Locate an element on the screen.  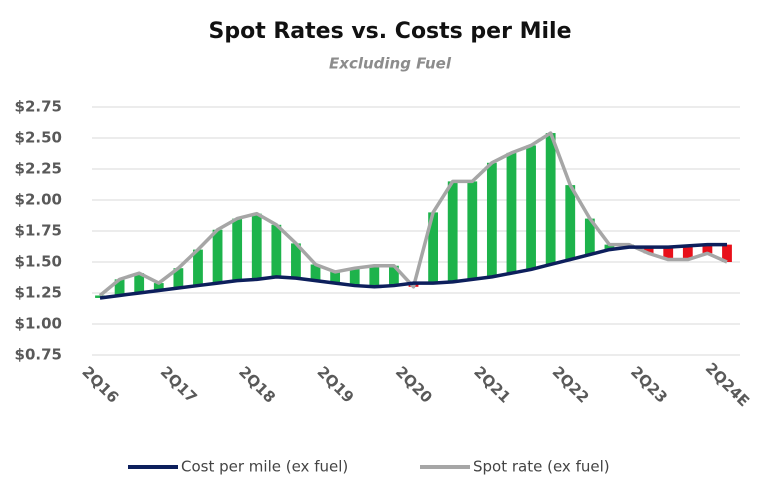
y-tick-label: $1.75 is located at coordinates (38, 231).